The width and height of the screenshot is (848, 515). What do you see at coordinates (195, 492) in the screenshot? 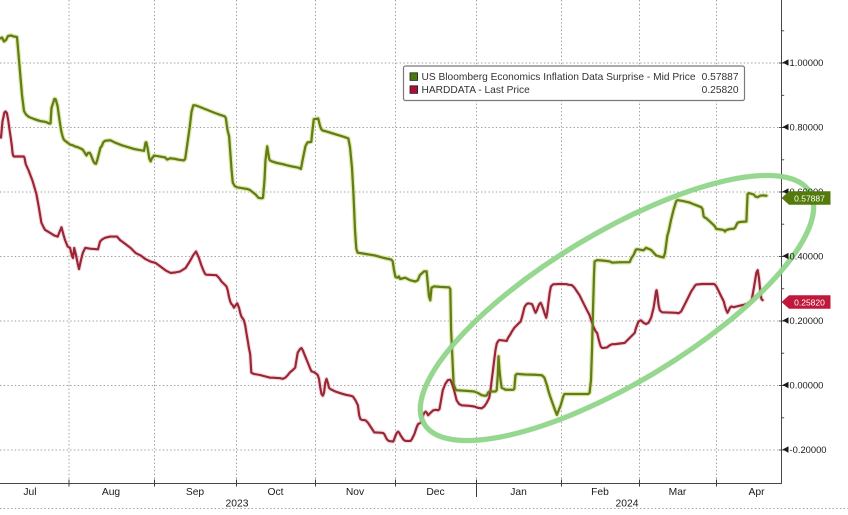
I see `svg-text: Sep` at bounding box center [195, 492].